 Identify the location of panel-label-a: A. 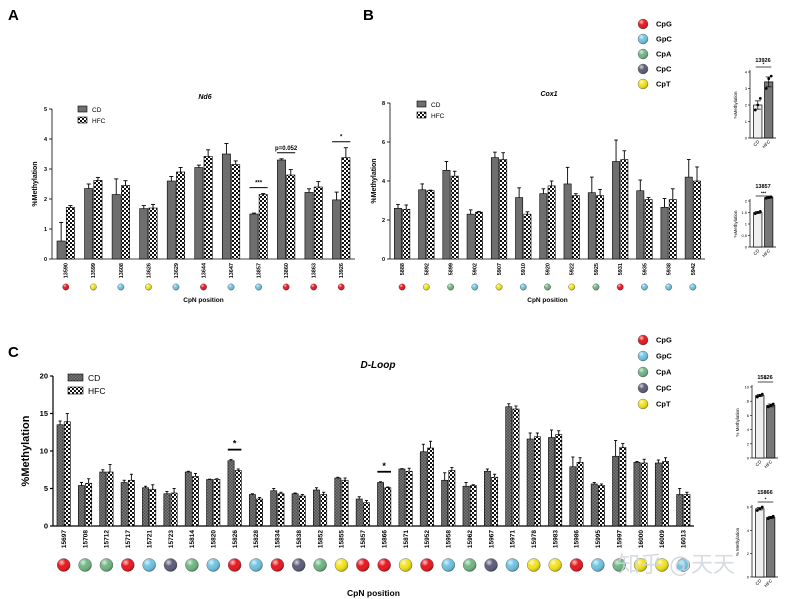
(13, 15).